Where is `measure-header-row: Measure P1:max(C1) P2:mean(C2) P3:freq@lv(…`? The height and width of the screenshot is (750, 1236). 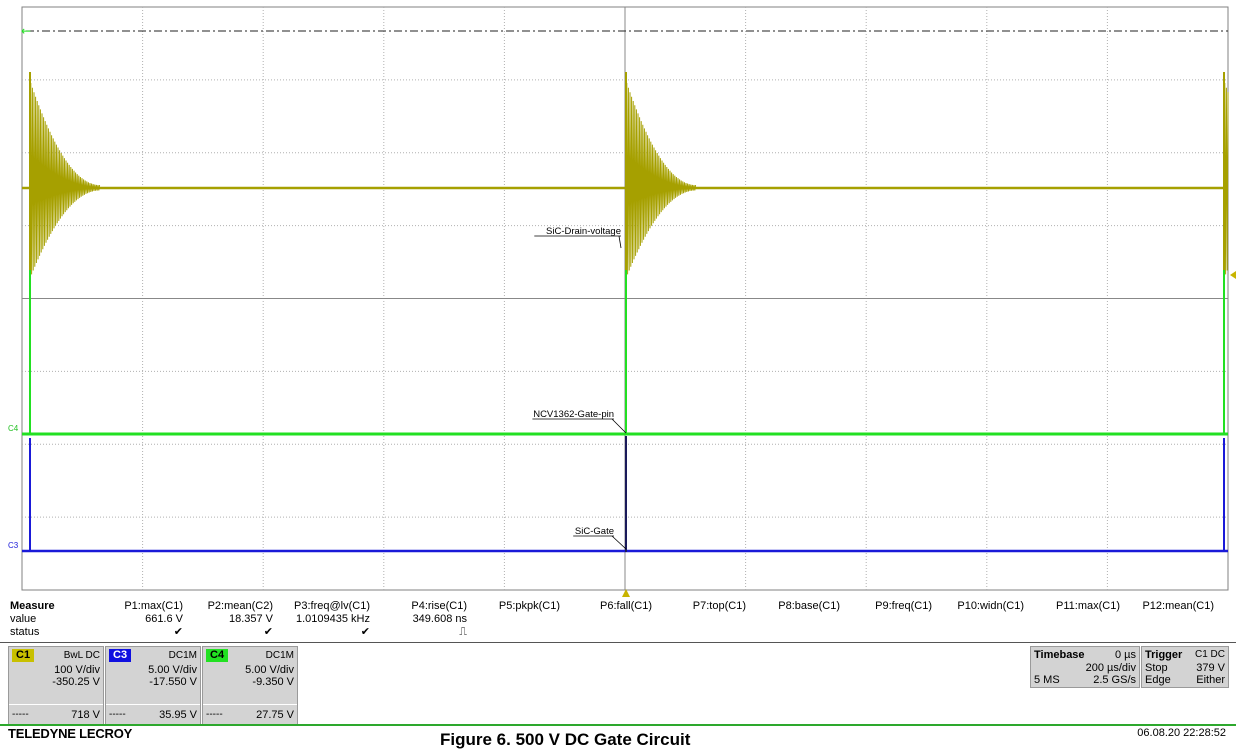 measure-header-row: Measure P1:max(C1) P2:mean(C2) P3:freq@lv(… is located at coordinates (620, 606).